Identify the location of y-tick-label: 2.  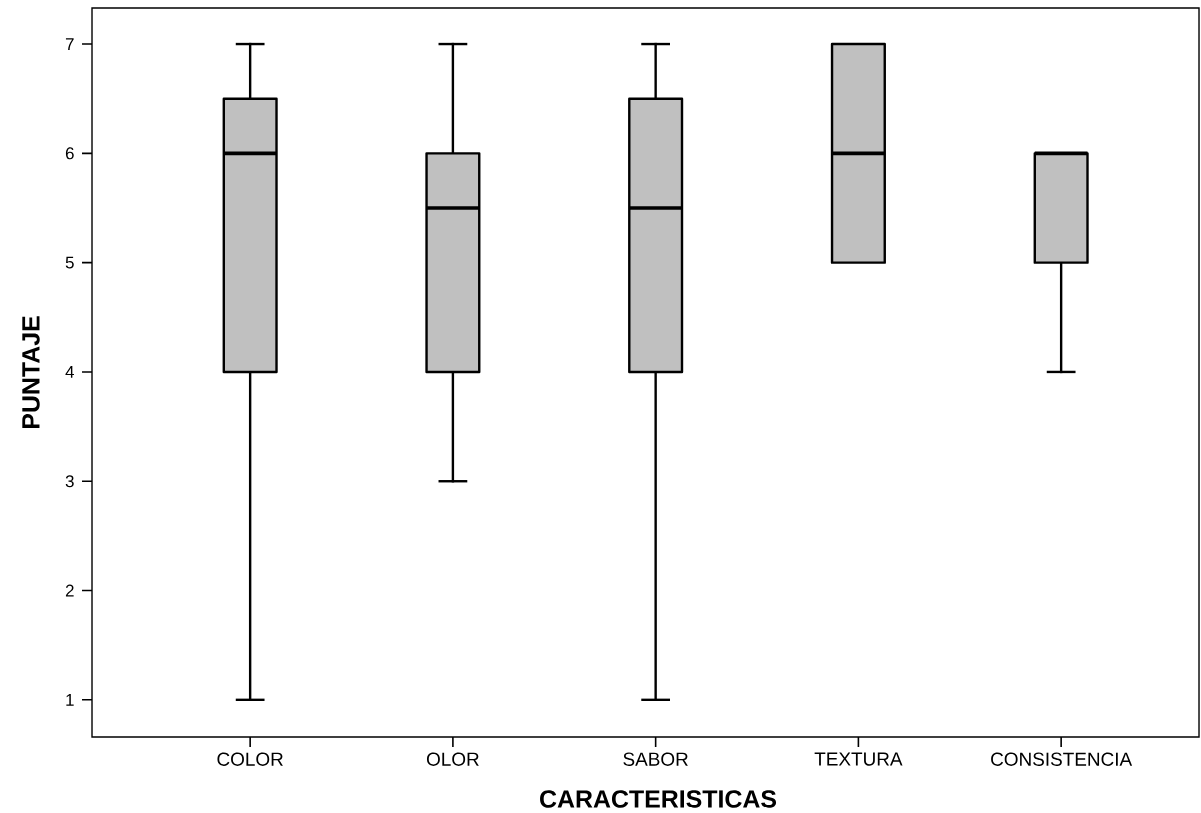
(69, 590).